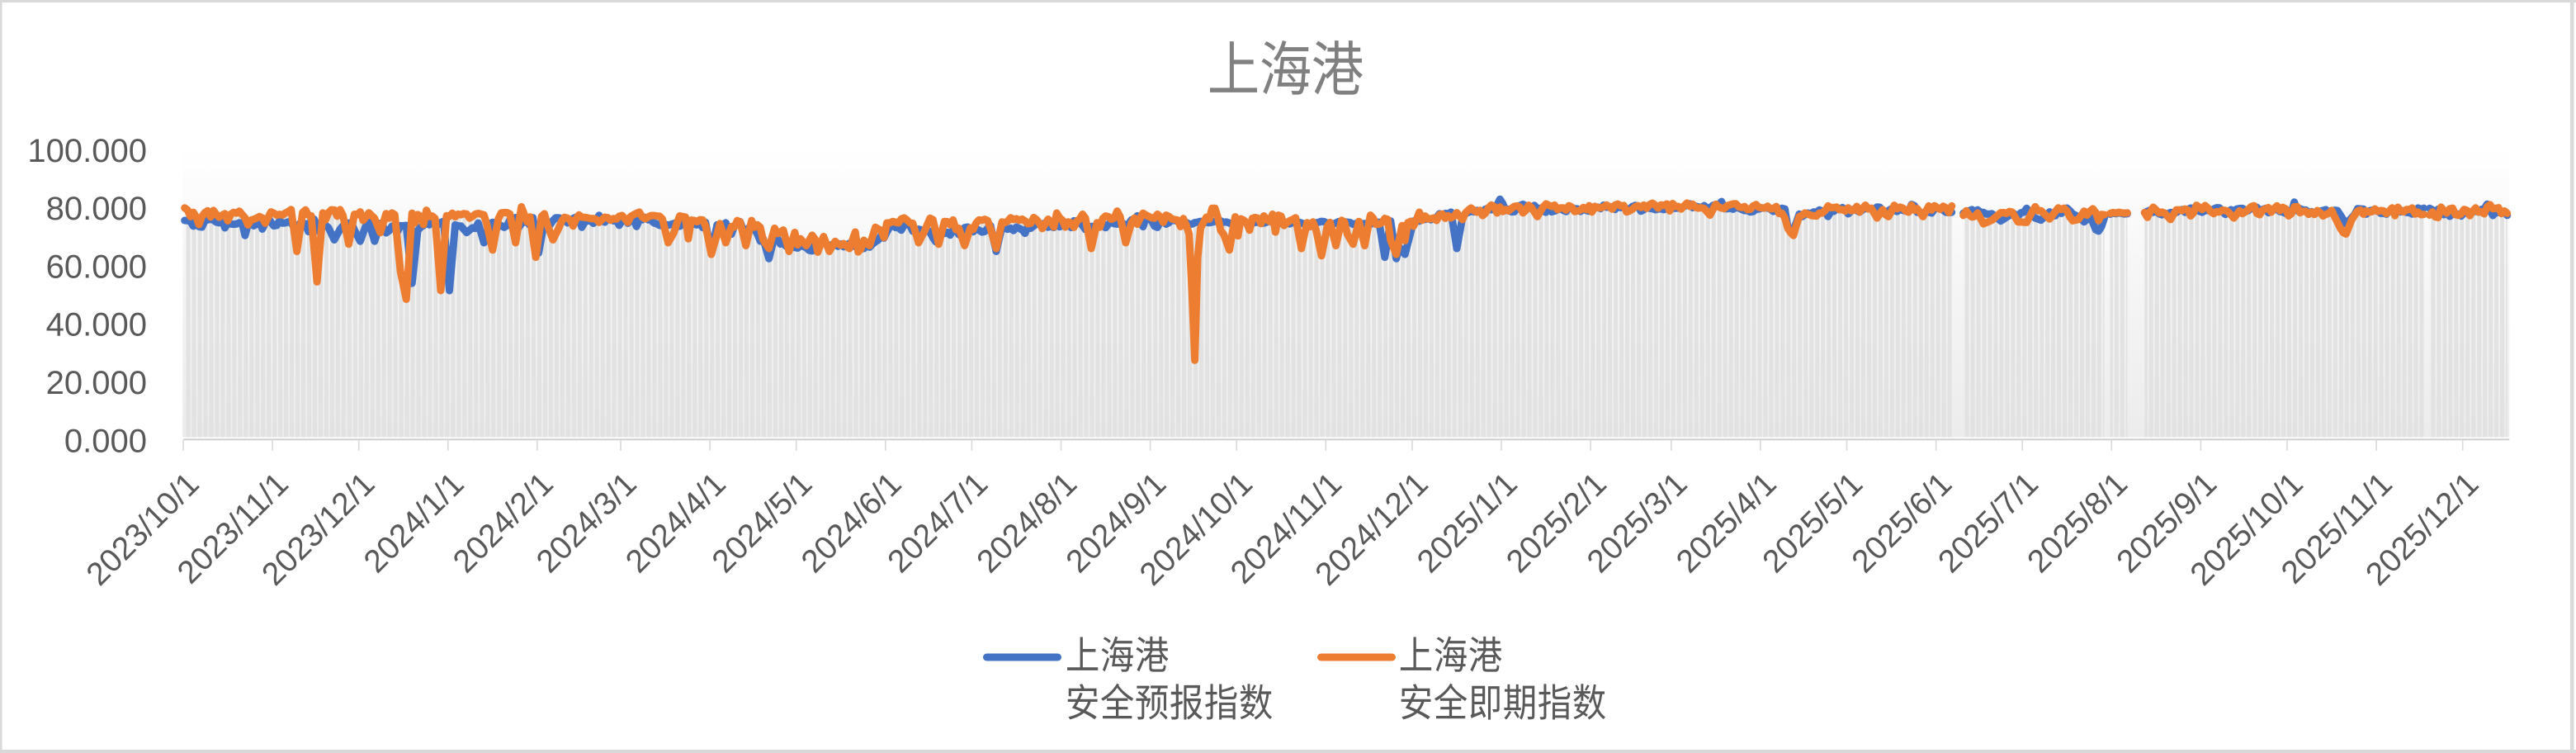 This screenshot has width=2576, height=753. Describe the element at coordinates (96, 325) in the screenshot. I see `svg-text: 40.000` at that location.